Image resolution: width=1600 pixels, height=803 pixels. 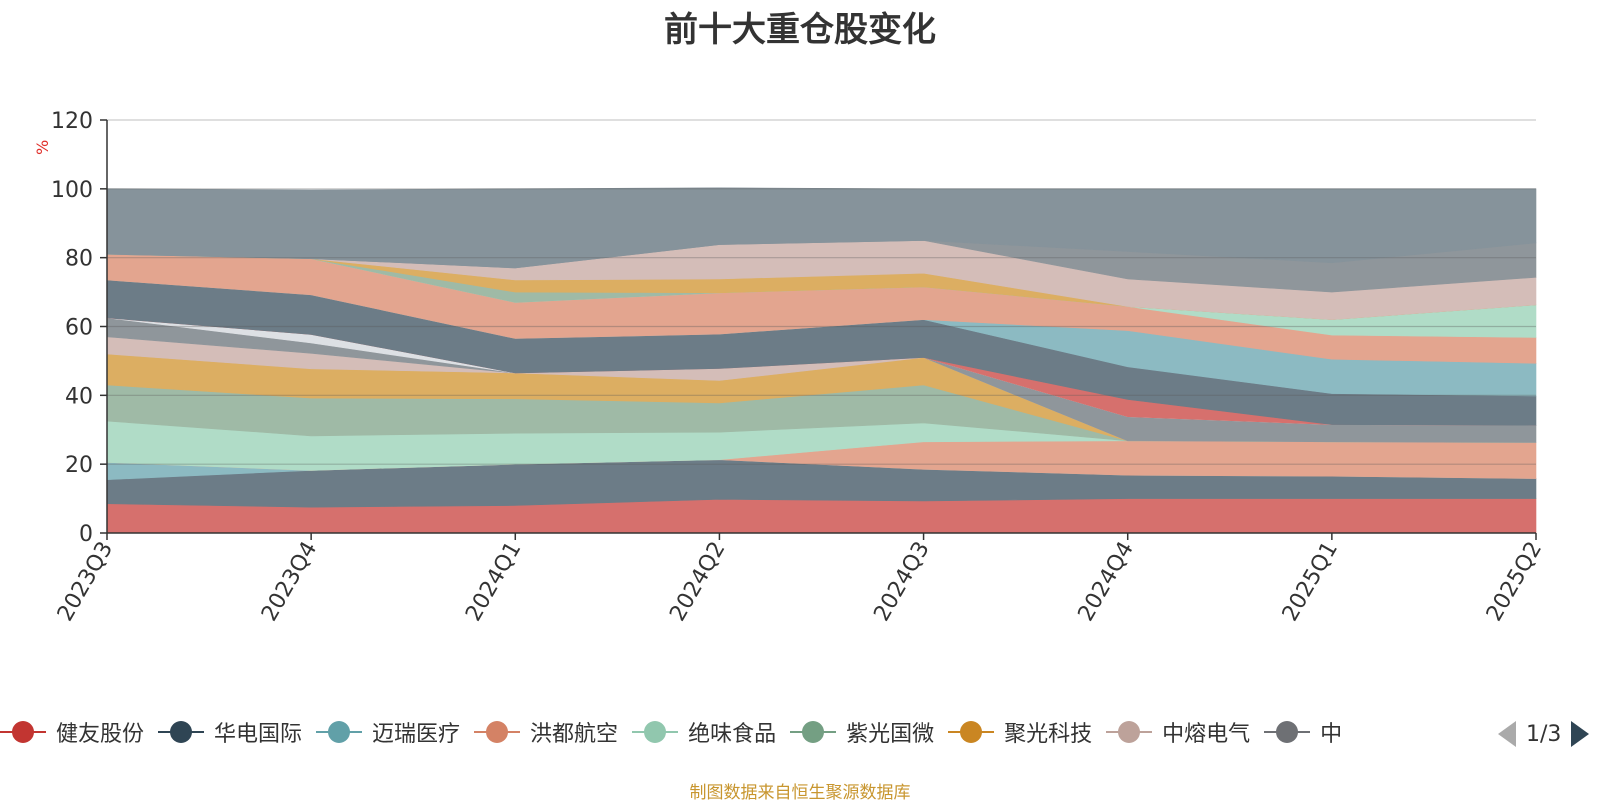 What do you see at coordinates (574, 734) in the screenshot?
I see `legend-item-label: 洪都航空` at bounding box center [574, 734].